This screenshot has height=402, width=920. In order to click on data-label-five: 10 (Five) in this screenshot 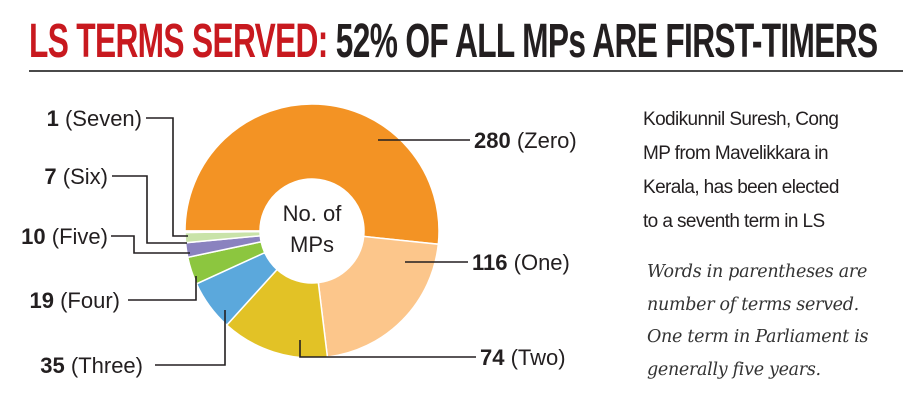, I will do `click(64, 236)`.